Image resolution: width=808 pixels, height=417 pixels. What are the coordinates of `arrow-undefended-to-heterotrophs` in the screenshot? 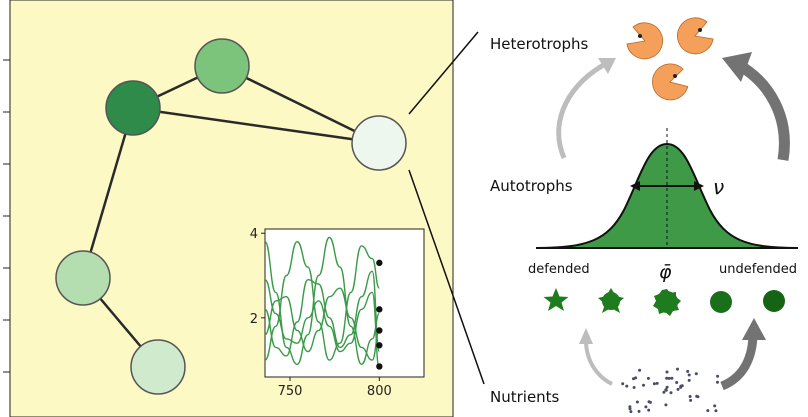 It's located at (762, 110).